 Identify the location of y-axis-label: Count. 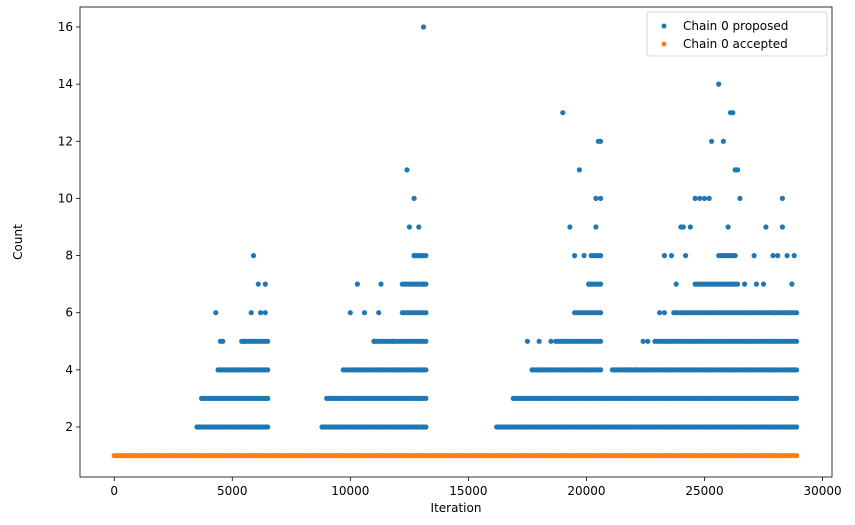
(18, 242).